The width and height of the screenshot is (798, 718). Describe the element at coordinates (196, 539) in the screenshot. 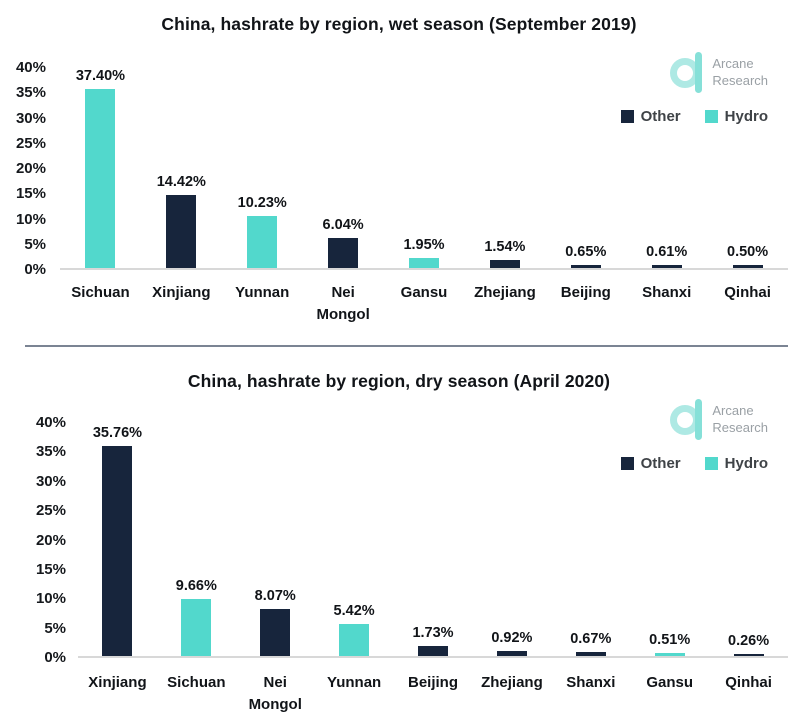

I see `bar-group-sichuan: 9.66%` at that location.